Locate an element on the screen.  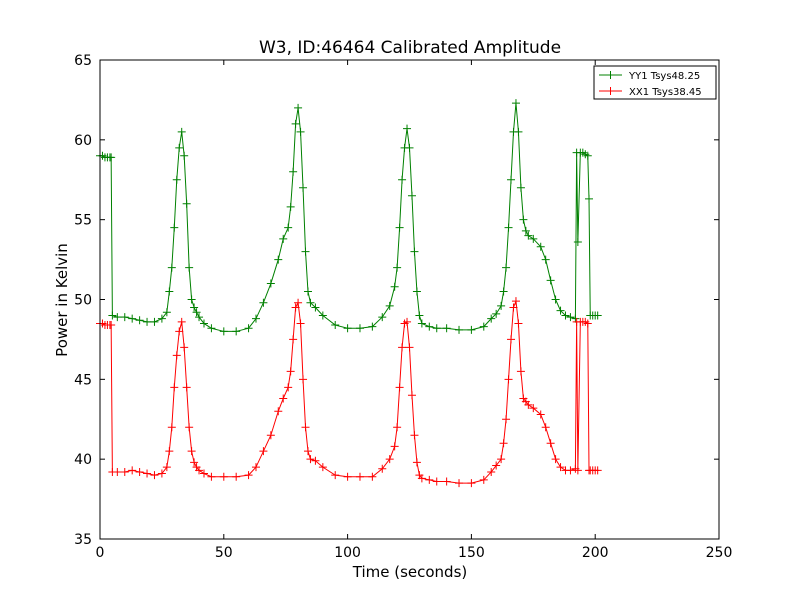
x-axis-label: Time (seconds) is located at coordinates (410, 572).